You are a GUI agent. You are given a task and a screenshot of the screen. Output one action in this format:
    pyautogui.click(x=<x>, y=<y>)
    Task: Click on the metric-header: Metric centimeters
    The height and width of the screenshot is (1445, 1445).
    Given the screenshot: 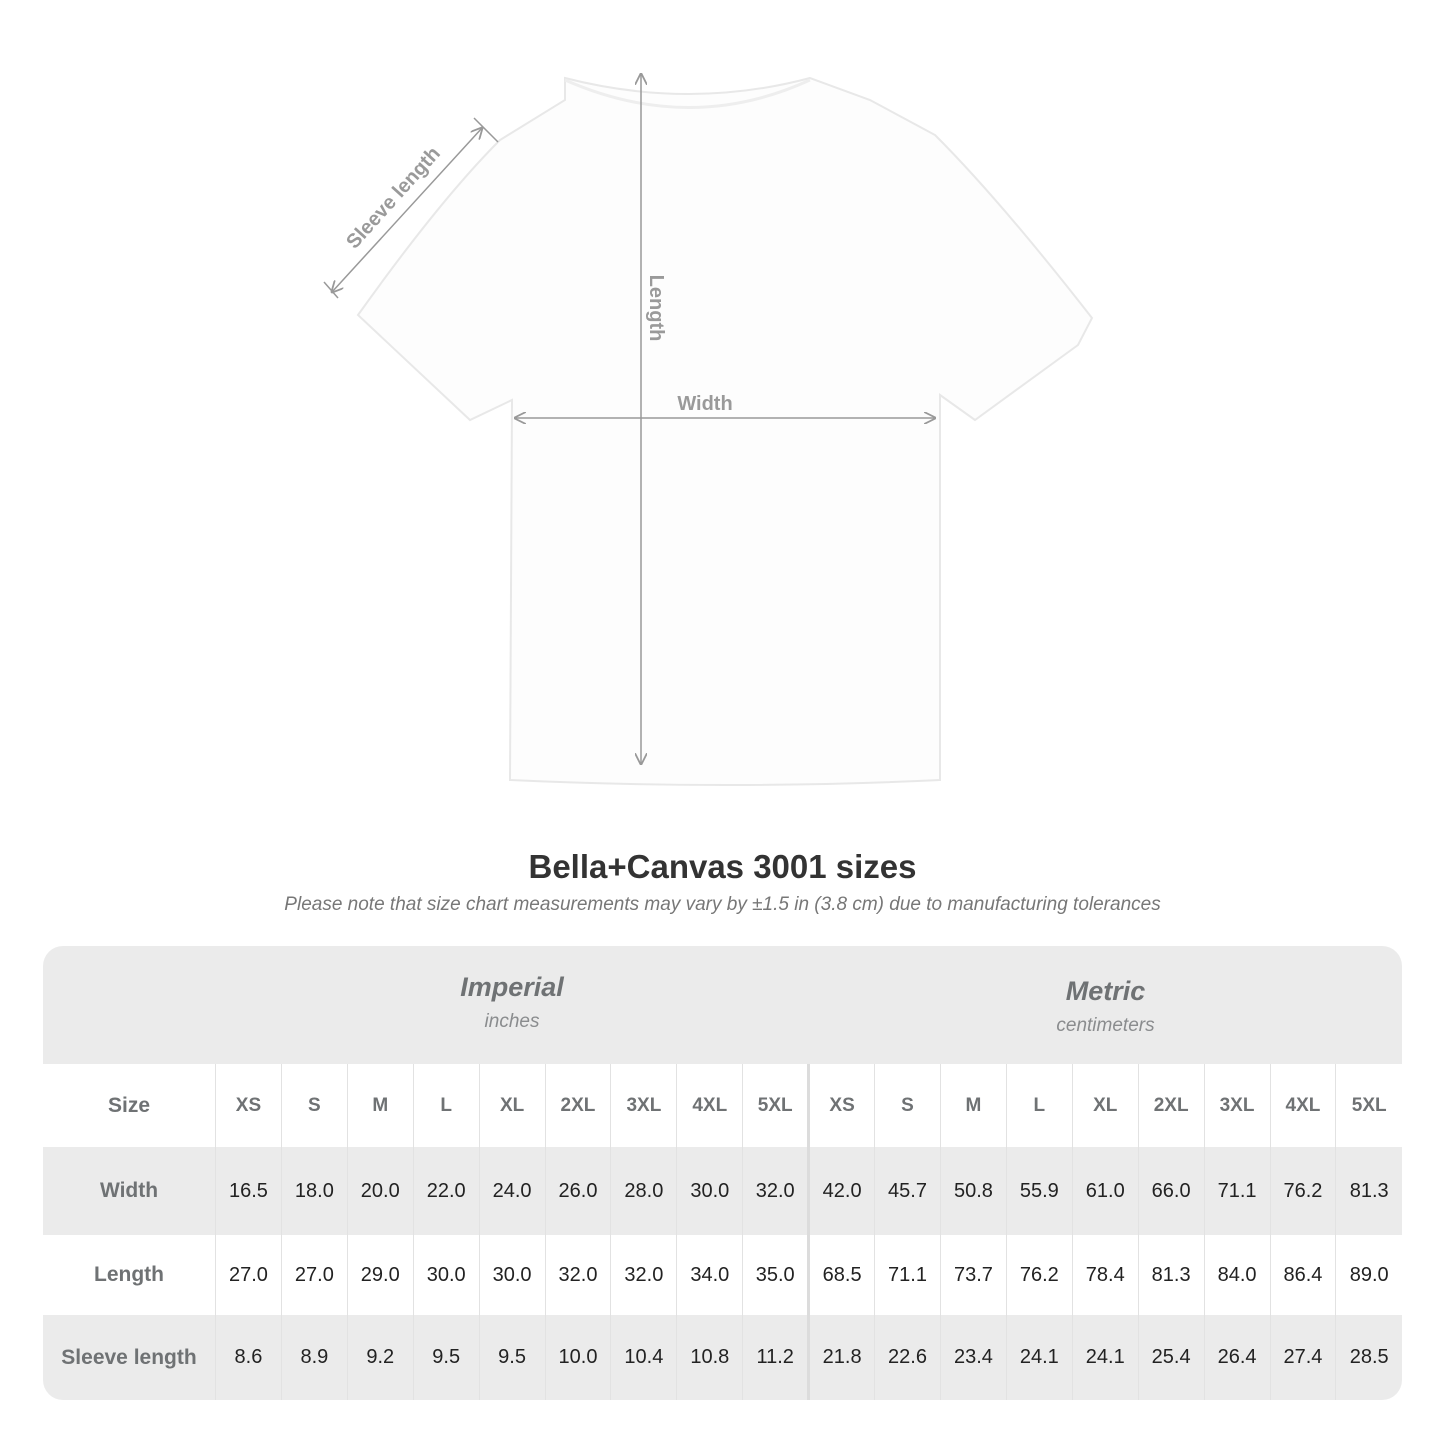 What is the action you would take?
    pyautogui.click(x=1105, y=1006)
    